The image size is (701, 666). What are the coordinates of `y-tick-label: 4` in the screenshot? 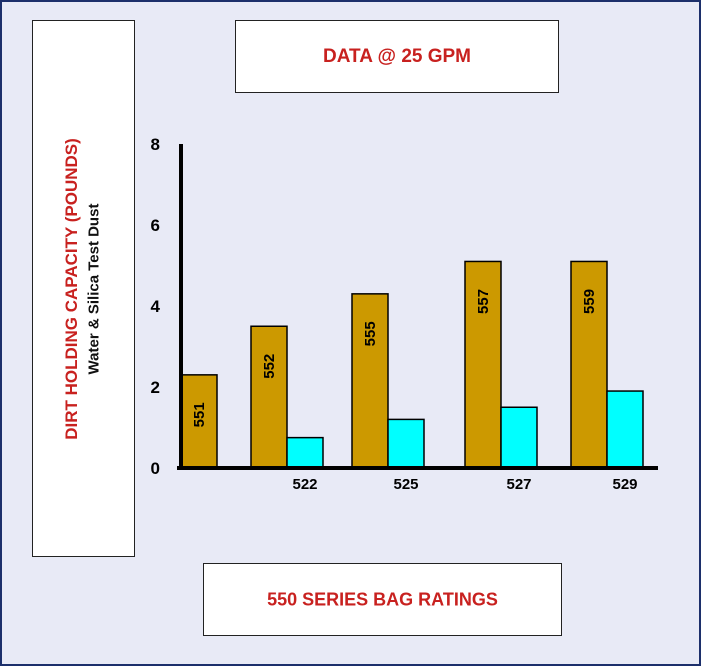 It's located at (156, 306).